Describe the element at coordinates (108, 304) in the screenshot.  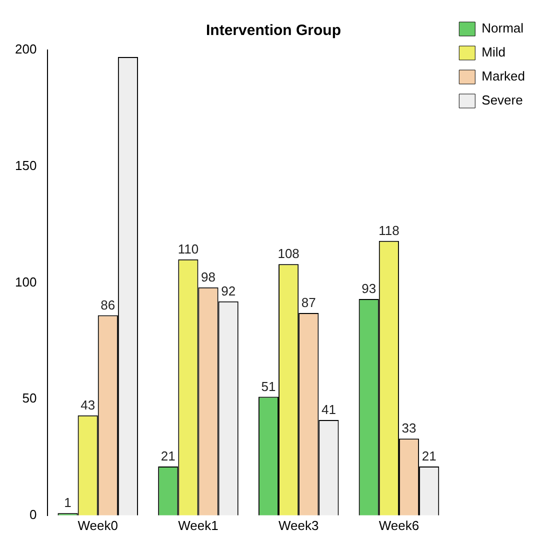
I see `data-label: 86` at that location.